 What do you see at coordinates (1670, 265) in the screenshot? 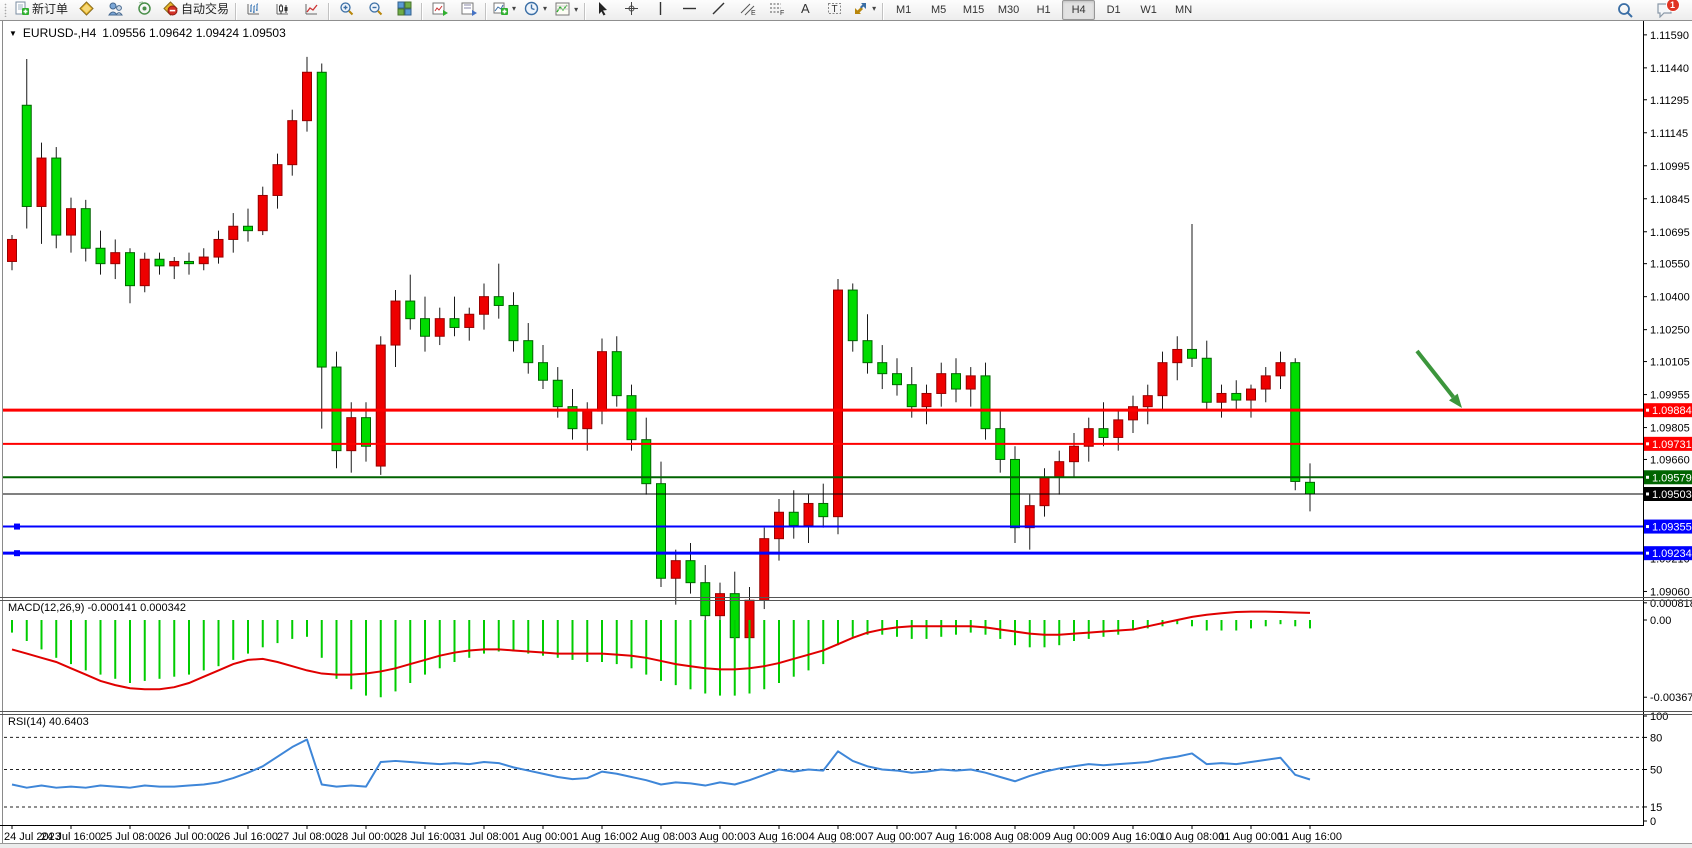
I see `price-tick-label: 1.10550` at bounding box center [1670, 265].